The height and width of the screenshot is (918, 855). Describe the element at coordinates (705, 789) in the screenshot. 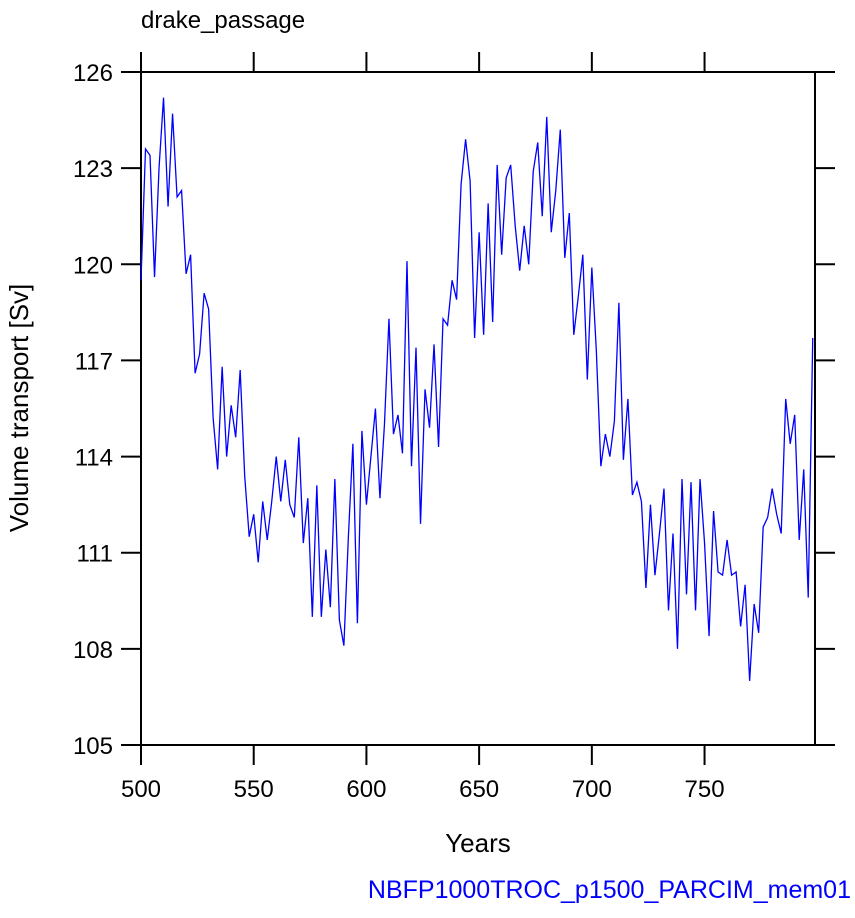

I see `x-tick-label: 750` at that location.